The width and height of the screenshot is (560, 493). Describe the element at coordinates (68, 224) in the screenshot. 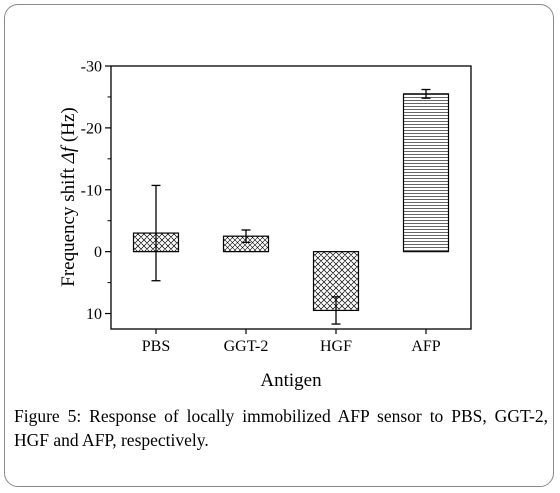

I see `y-axis-label-prefix: Frequency shift` at that location.